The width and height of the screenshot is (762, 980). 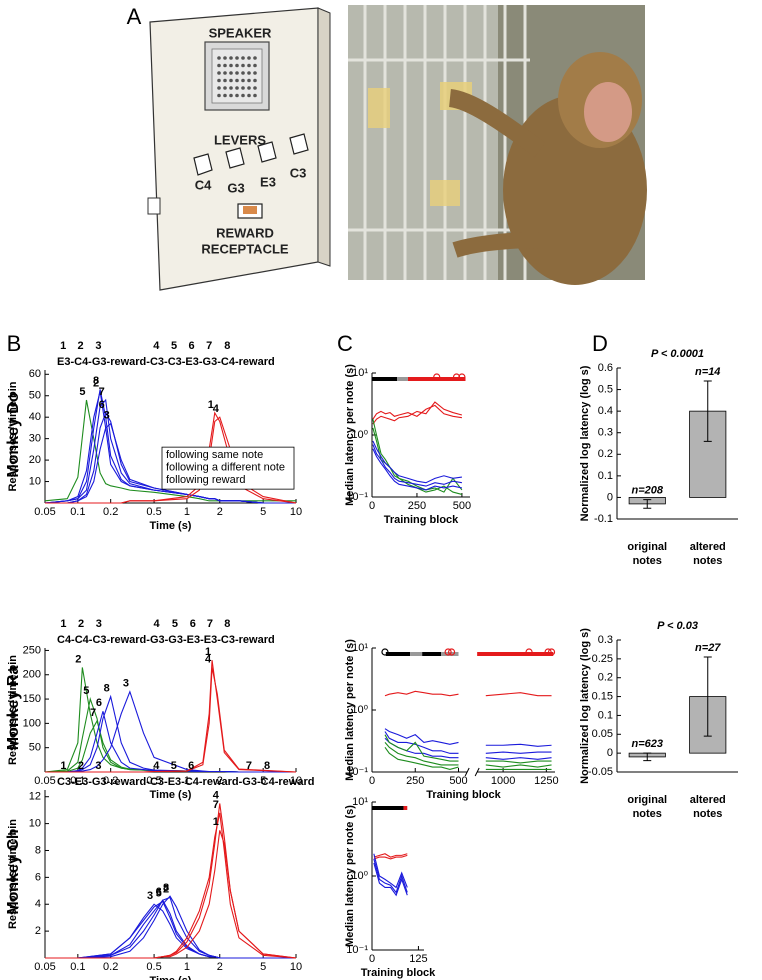 I want to click on sequence-number: 5, so click(x=174, y=346).